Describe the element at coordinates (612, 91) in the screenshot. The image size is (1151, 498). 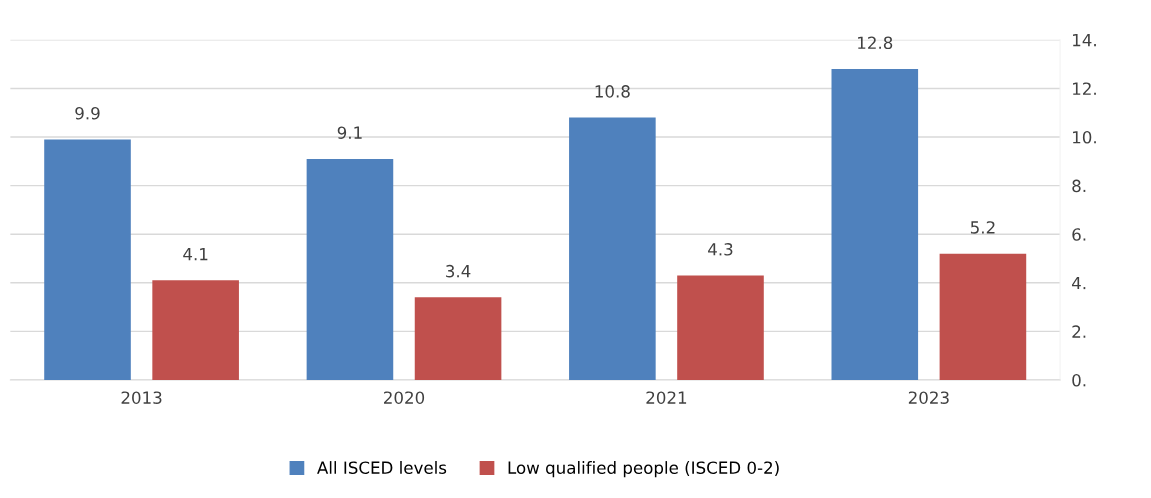
I see `data-label: 10.8` at that location.